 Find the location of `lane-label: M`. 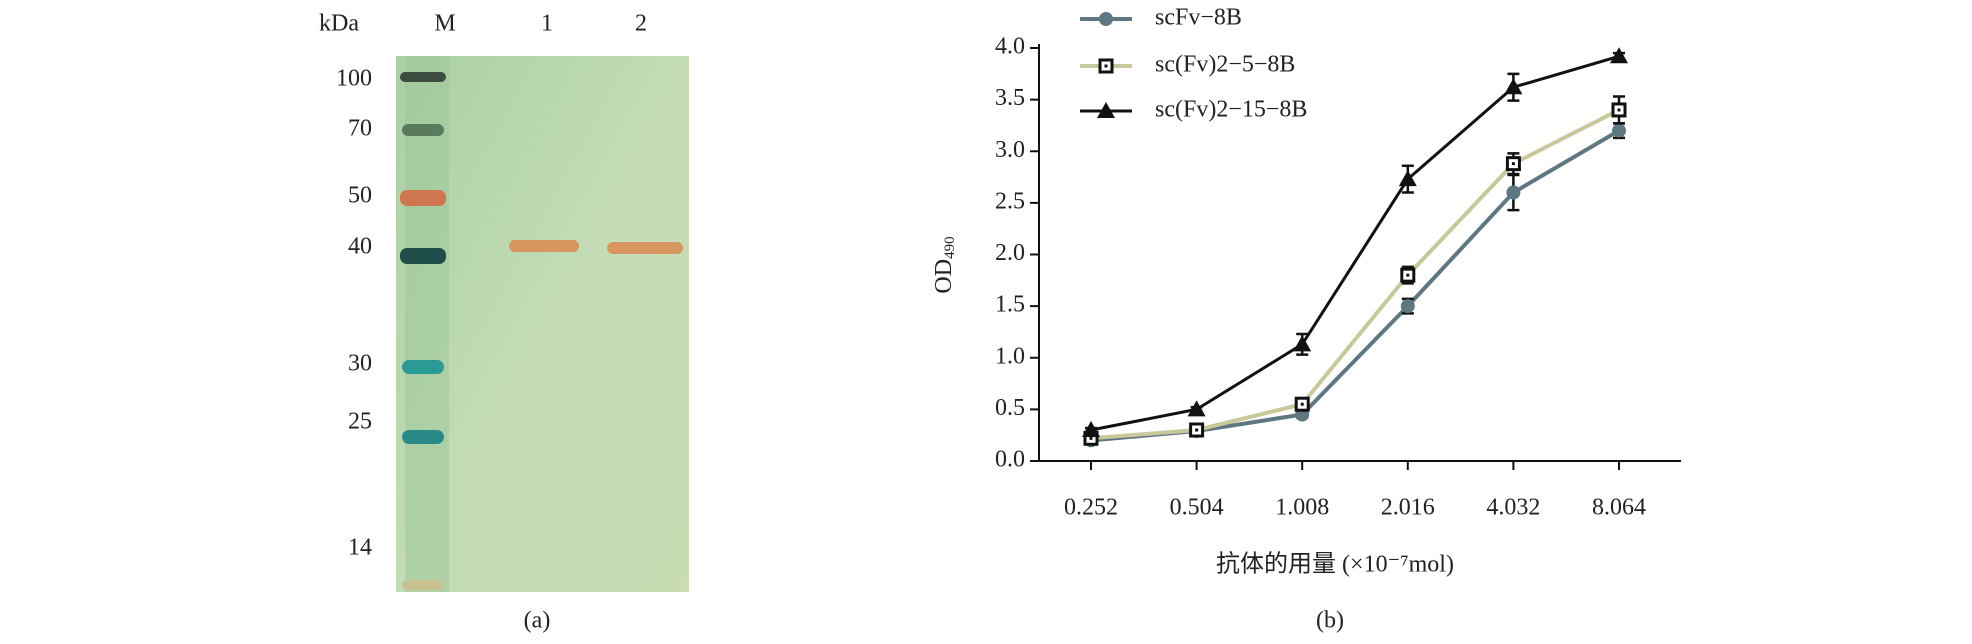

lane-label: M is located at coordinates (444, 24).